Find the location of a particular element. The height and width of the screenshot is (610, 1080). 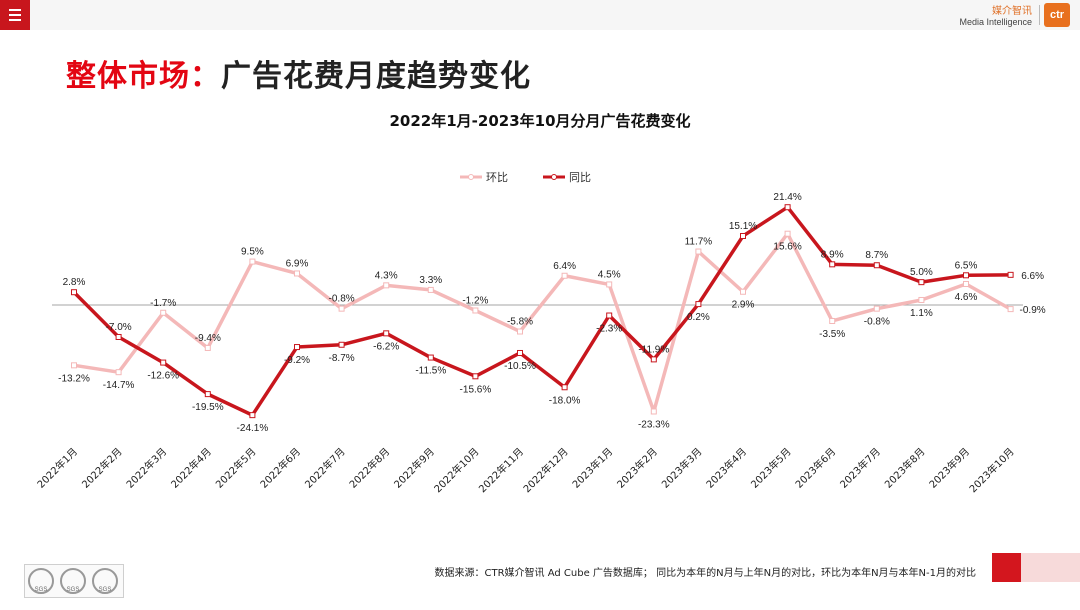

x-tick-label: 2023年2月 is located at coordinates (637, 468).